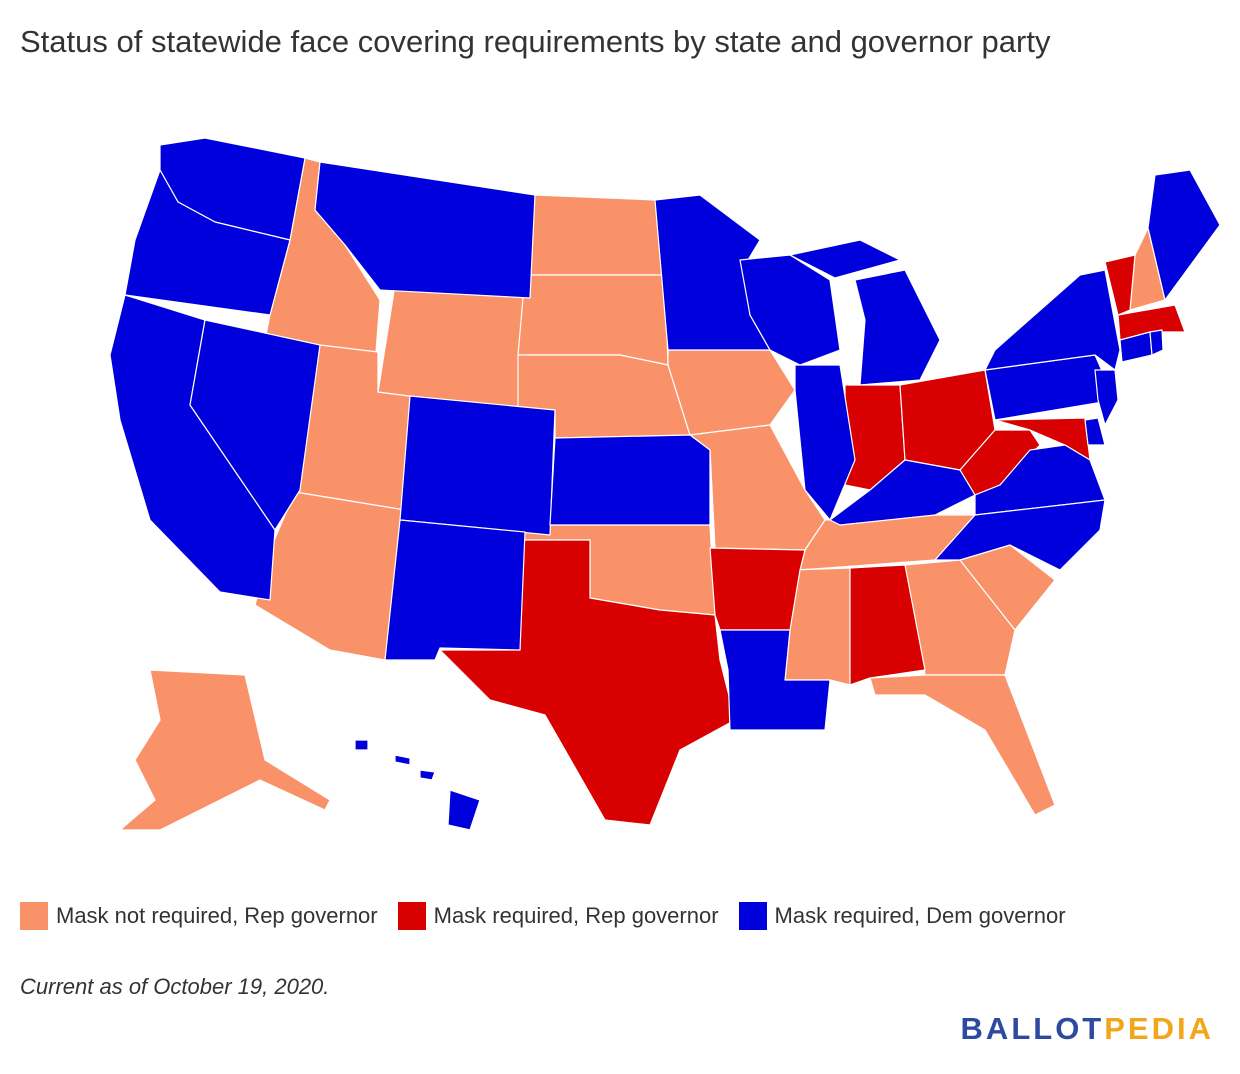 The width and height of the screenshot is (1240, 1074). I want to click on state-maine, so click(1184, 235).